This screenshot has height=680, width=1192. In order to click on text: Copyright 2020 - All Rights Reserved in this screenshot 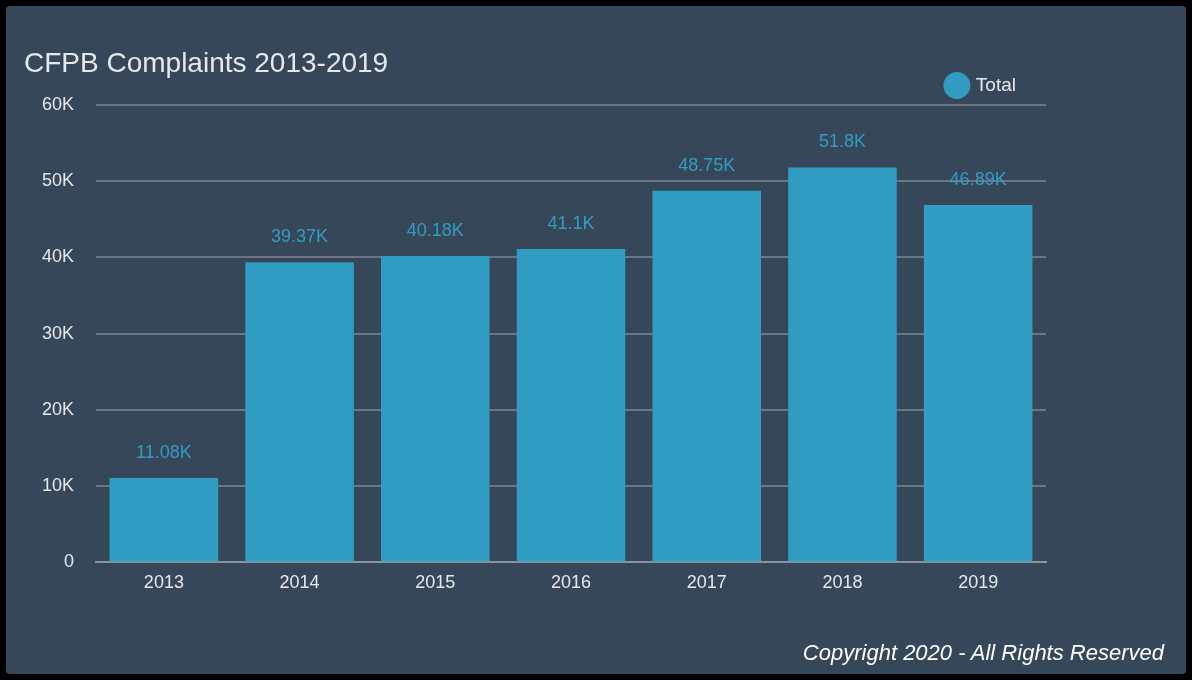, I will do `click(983, 652)`.